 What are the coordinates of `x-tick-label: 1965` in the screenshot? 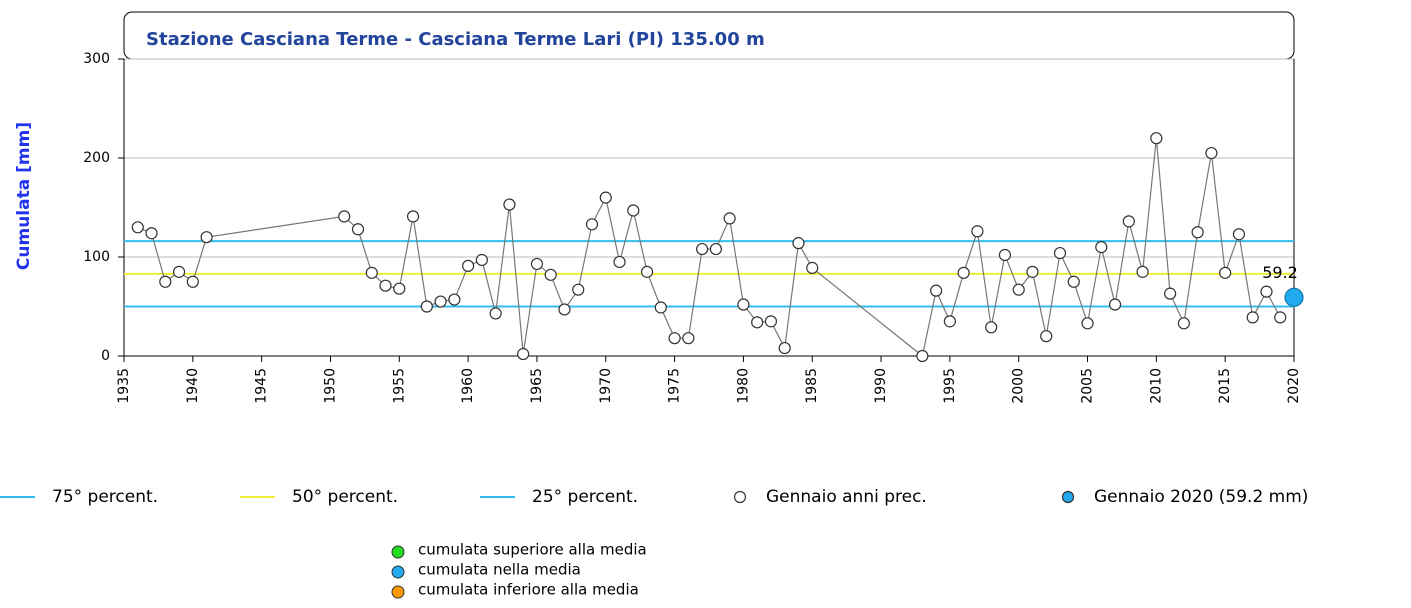 It's located at (537, 386).